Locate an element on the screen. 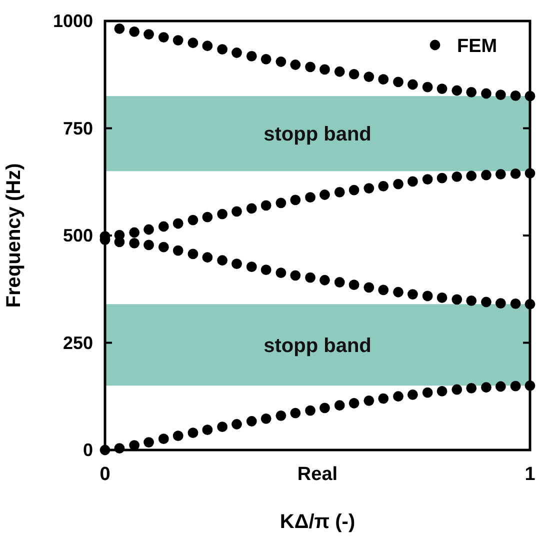 Image resolution: width=538 pixels, height=540 pixels. y-tick-label: 500 is located at coordinates (77, 236).